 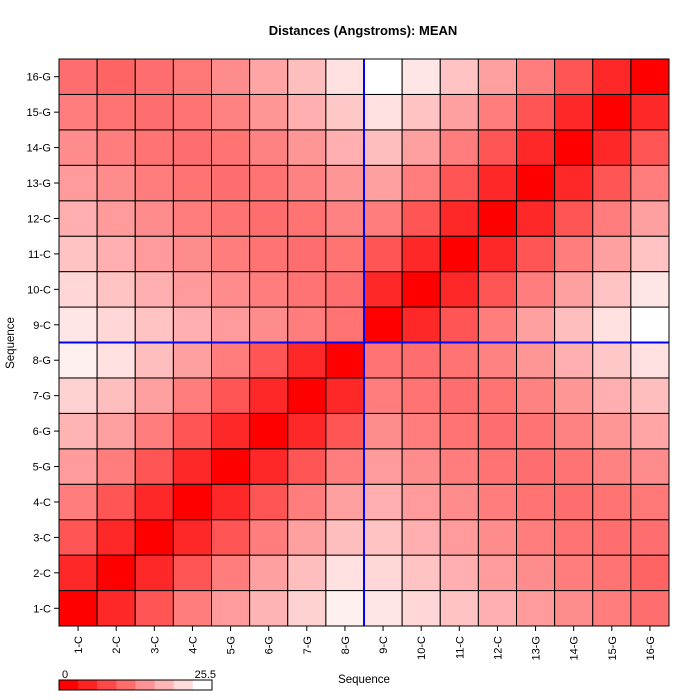 I want to click on legend-max-label: 25.5, so click(x=205, y=675).